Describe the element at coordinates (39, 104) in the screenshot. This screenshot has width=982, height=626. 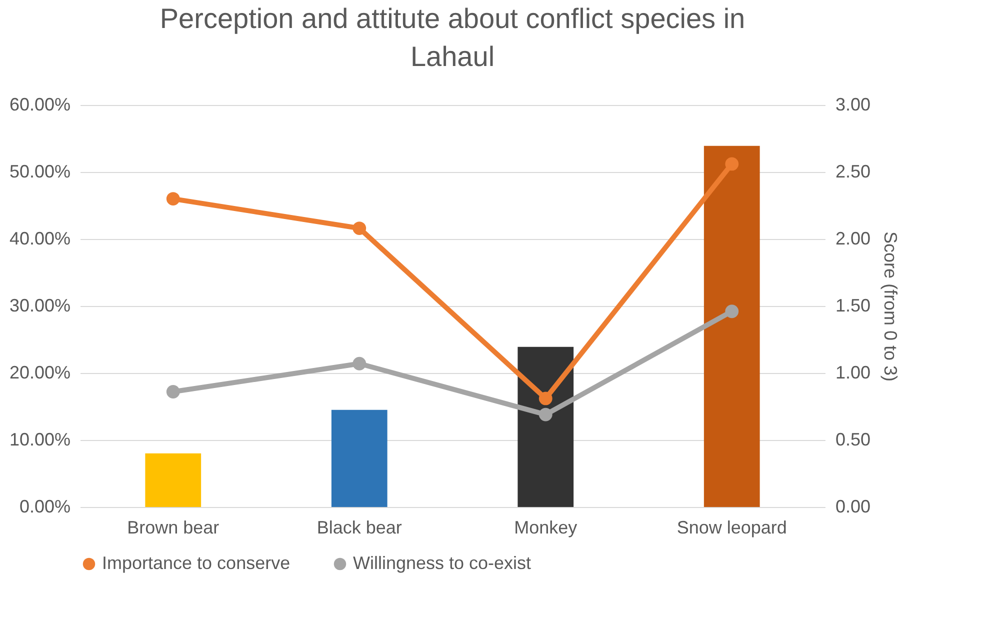
I see `y-tick-label: 60.00%` at that location.